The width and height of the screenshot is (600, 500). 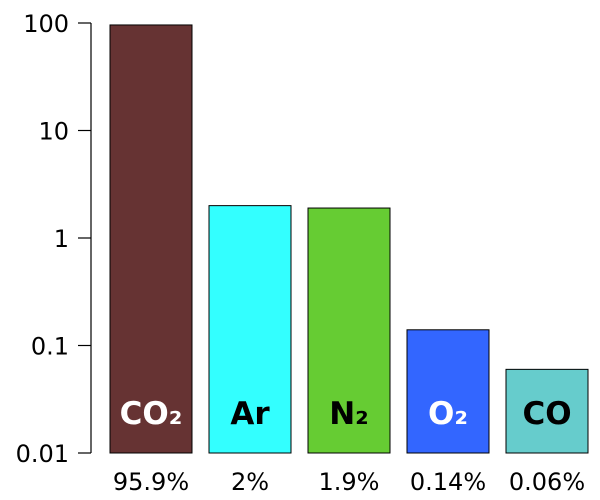 What do you see at coordinates (250, 482) in the screenshot?
I see `bar-value-label: 2%` at bounding box center [250, 482].